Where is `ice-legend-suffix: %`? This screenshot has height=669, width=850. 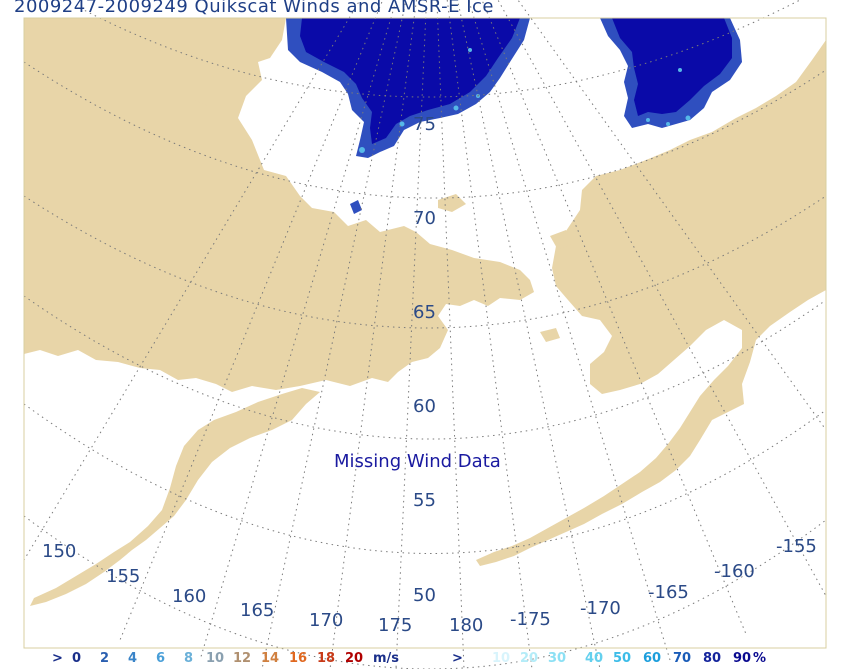
ice-legend-suffix: % is located at coordinates (760, 658).